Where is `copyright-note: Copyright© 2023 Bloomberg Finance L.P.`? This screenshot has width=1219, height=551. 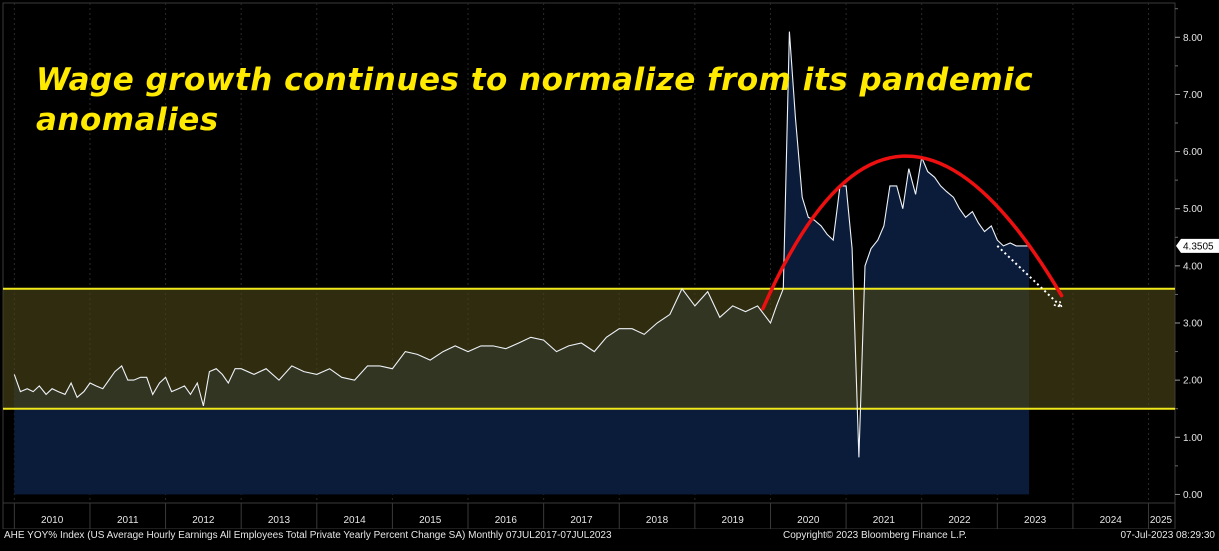 copyright-note: Copyright© 2023 Bloomberg Finance L.P. is located at coordinates (875, 535).